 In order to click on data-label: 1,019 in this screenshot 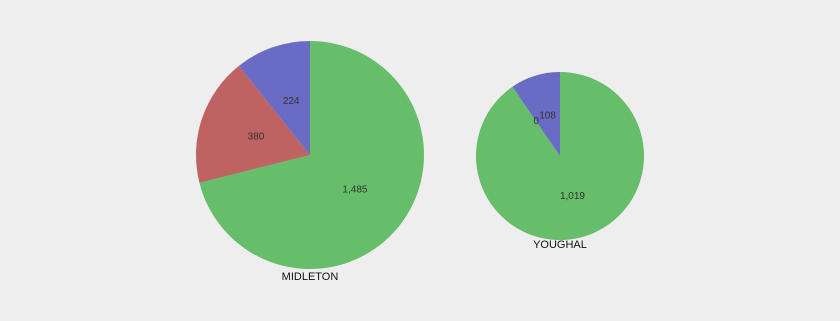, I will do `click(572, 196)`.